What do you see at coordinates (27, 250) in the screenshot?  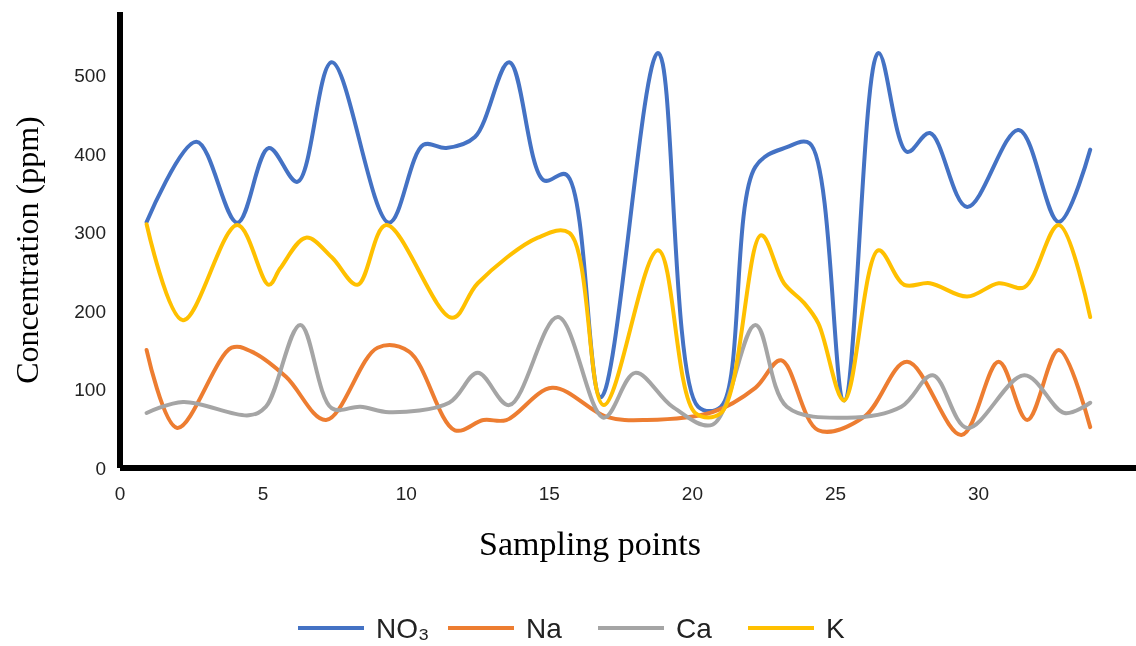 I see `y-axis-title: Concentration (ppm)` at bounding box center [27, 250].